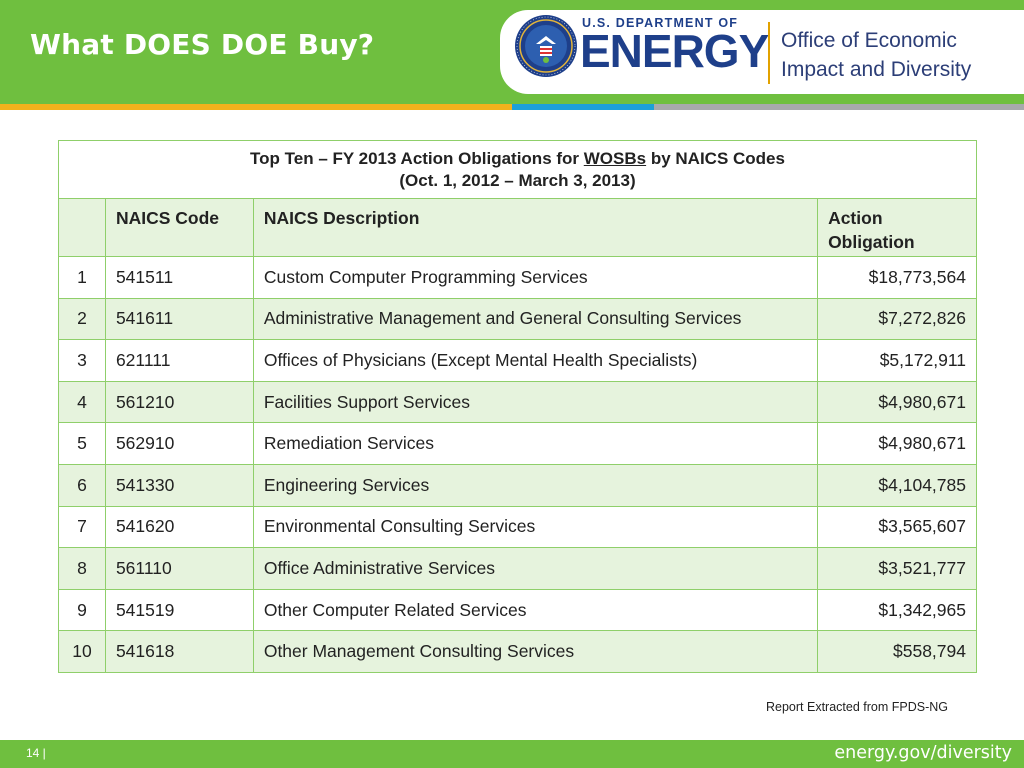  Describe the element at coordinates (82, 568) in the screenshot. I see `rank-cell: 8` at that location.